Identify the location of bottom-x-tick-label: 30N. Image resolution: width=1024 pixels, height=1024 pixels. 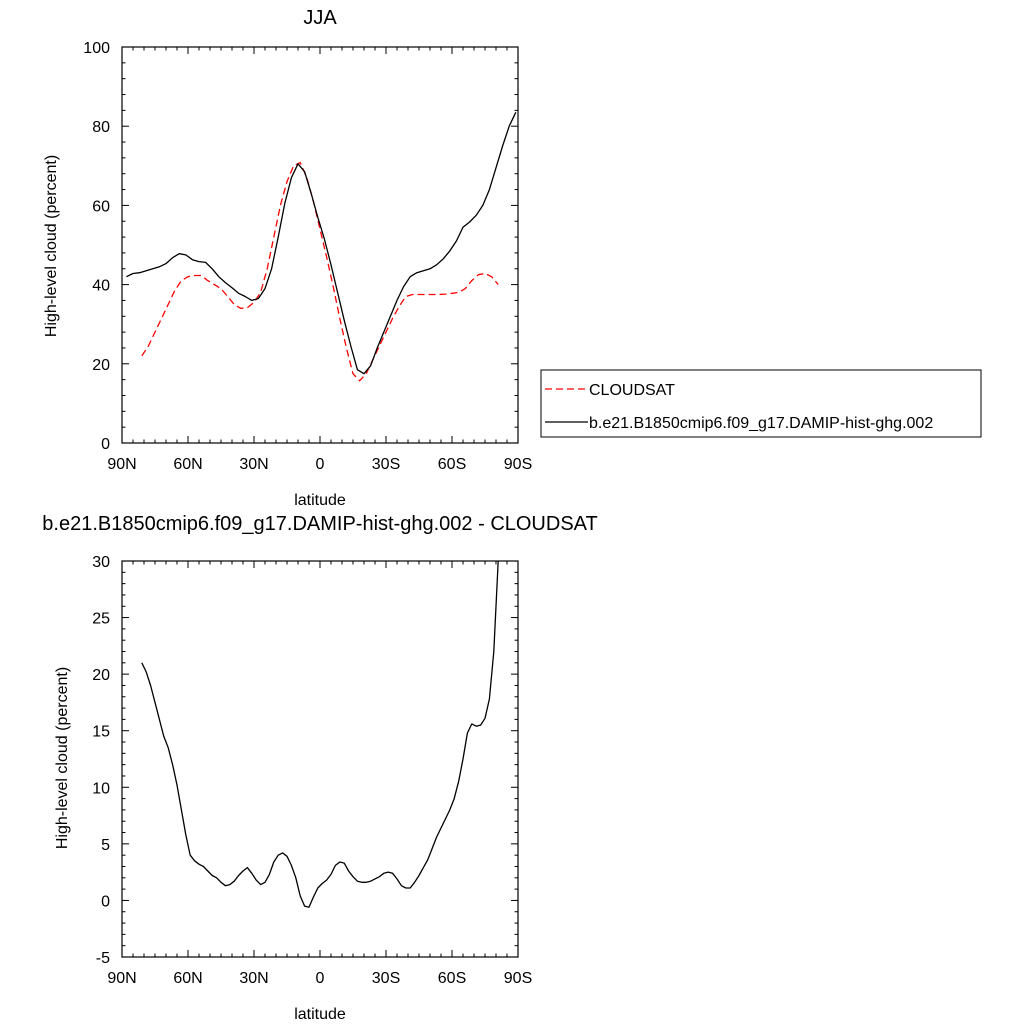
(253, 978).